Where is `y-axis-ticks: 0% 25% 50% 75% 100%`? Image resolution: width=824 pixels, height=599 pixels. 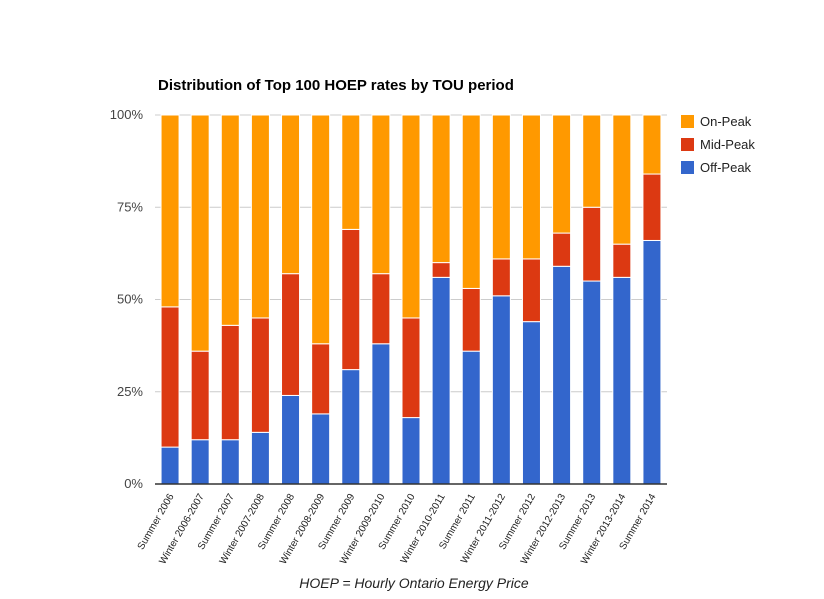 y-axis-ticks: 0% 25% 50% 75% 100% is located at coordinates (127, 299).